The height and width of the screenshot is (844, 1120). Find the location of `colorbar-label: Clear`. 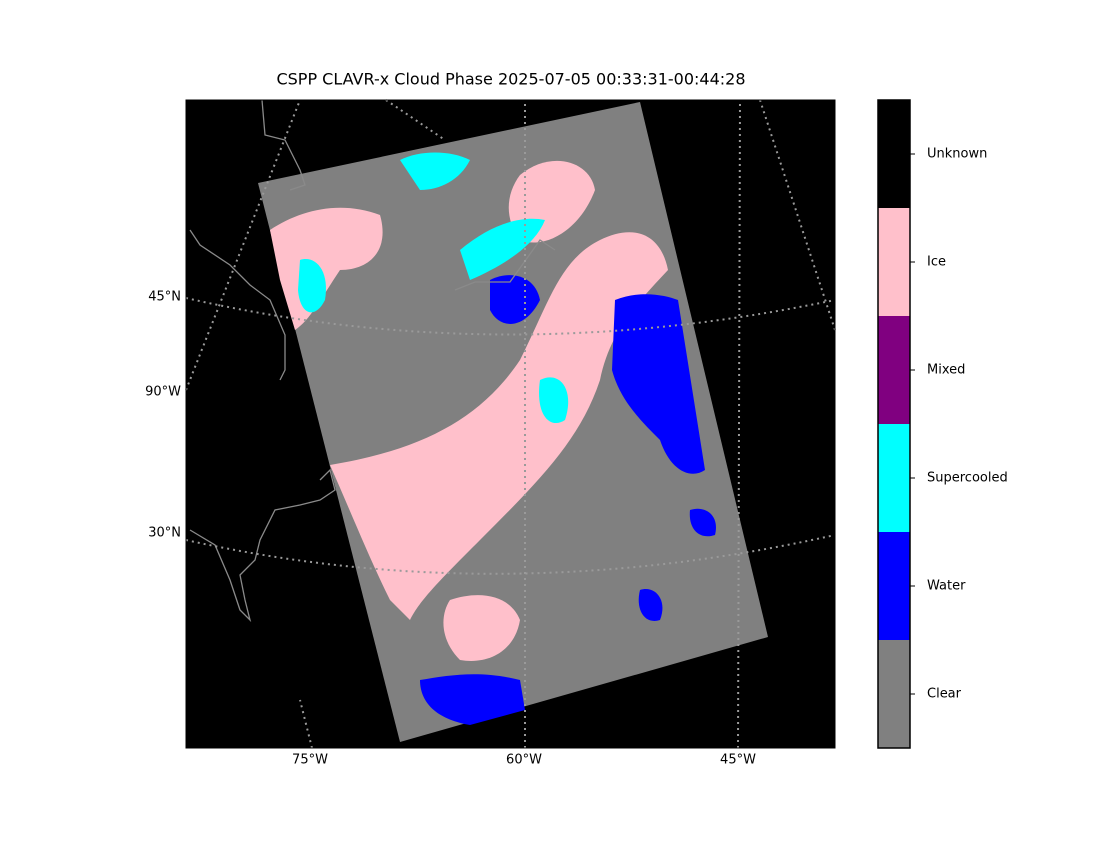

colorbar-label: Clear is located at coordinates (944, 694).